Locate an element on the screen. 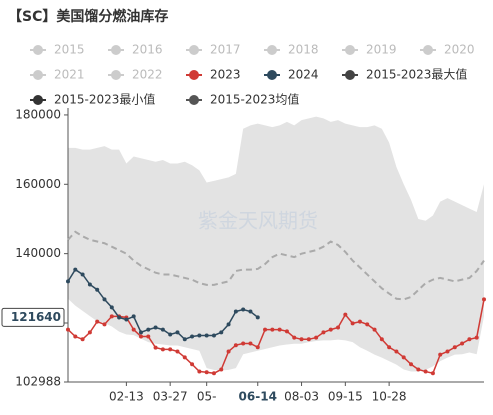 This screenshot has width=493, height=415. legend-item: 2020 is located at coordinates (447, 50).